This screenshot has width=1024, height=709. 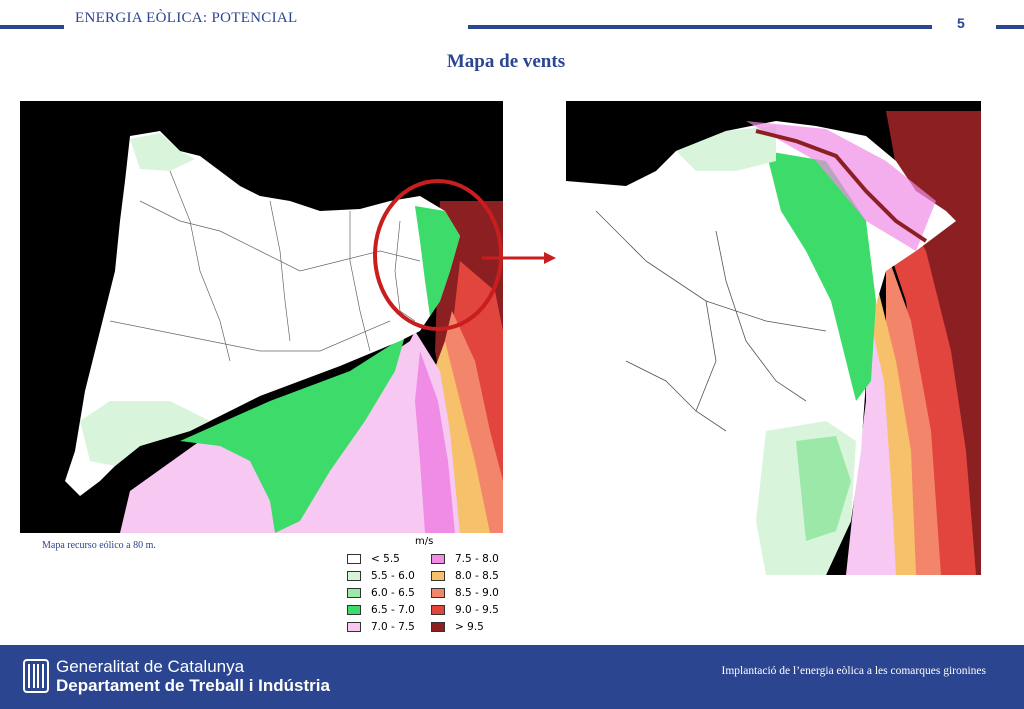 I want to click on header-title: ENERGIA EÒLICA: POTENCIAL, so click(x=186, y=18).